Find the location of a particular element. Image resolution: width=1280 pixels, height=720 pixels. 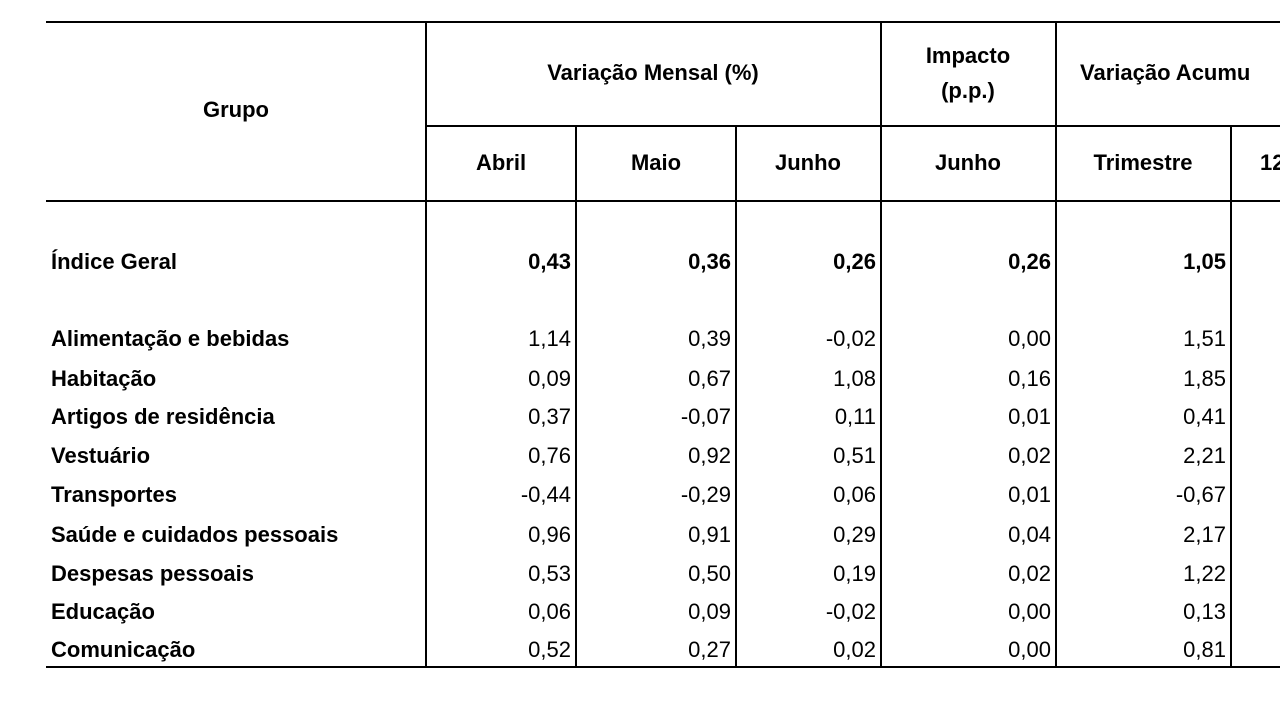

header: Variação Acumu is located at coordinates (1165, 72).